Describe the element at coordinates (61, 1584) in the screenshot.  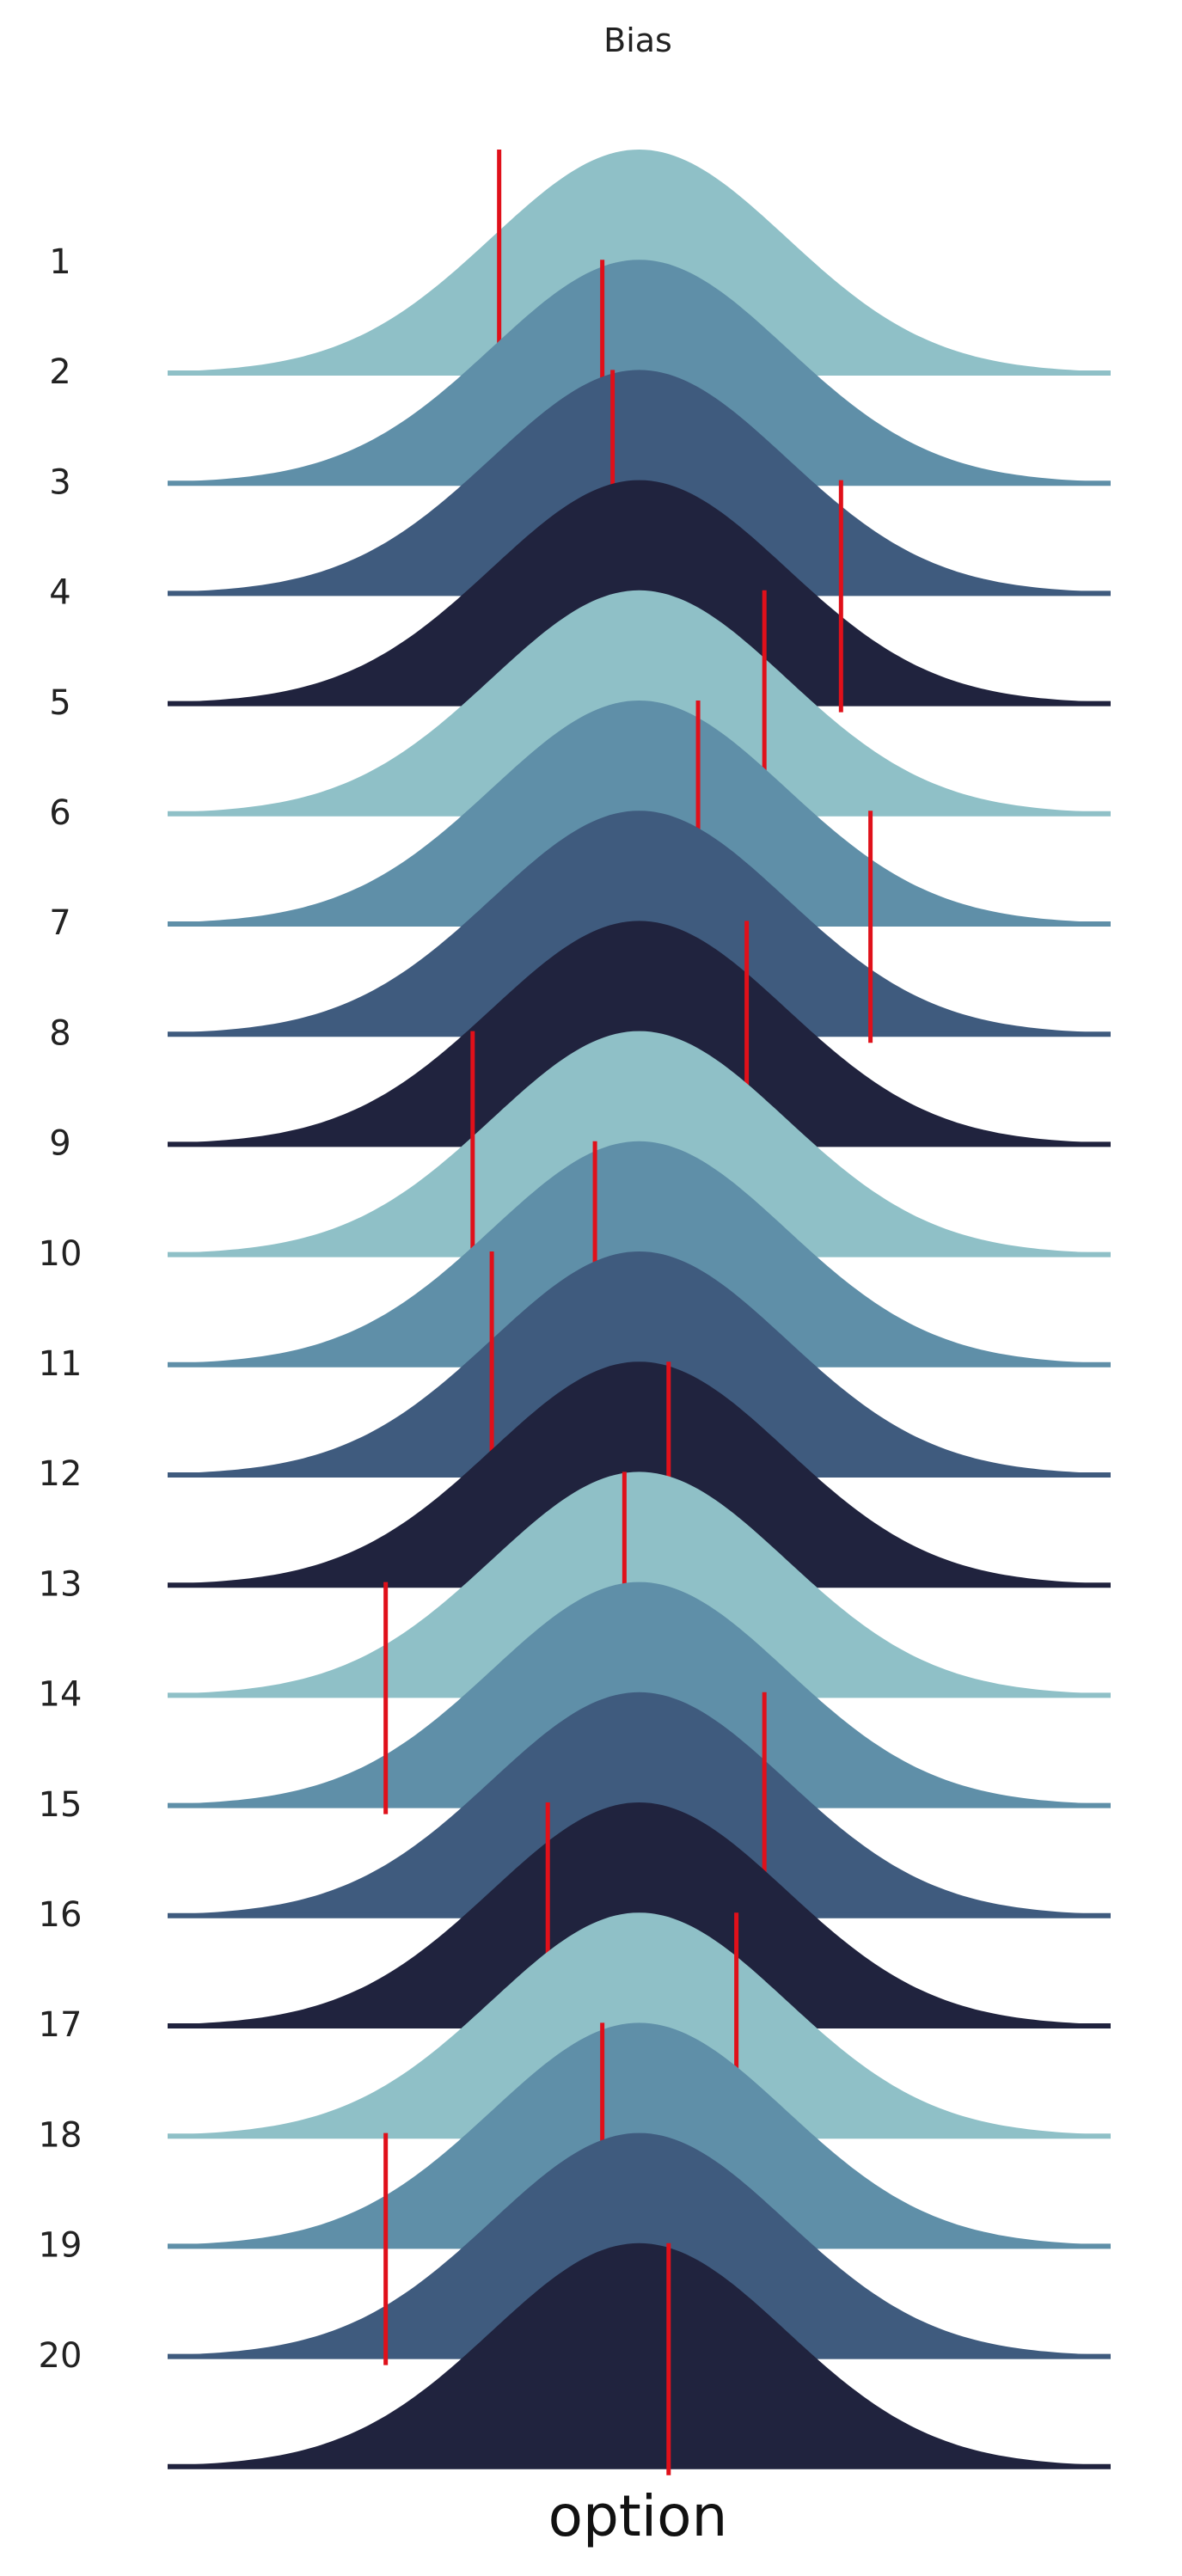
I see `y-tick-label-13: 13` at that location.